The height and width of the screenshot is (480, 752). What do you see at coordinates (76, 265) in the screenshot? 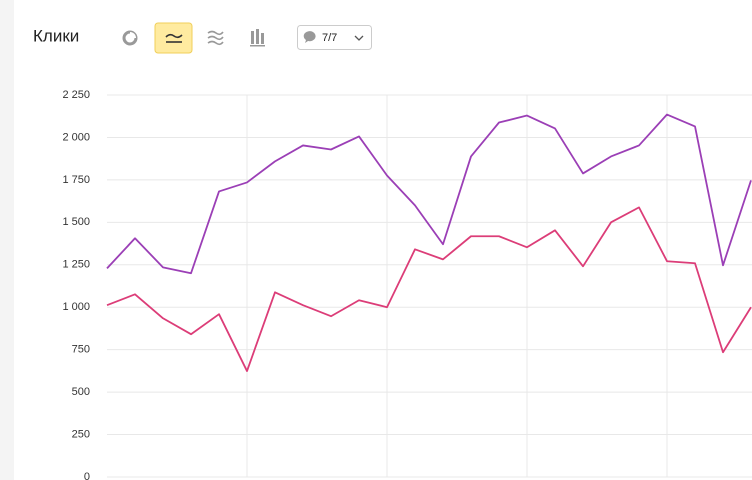
I see `y-tick-label: 1 250` at bounding box center [76, 265].